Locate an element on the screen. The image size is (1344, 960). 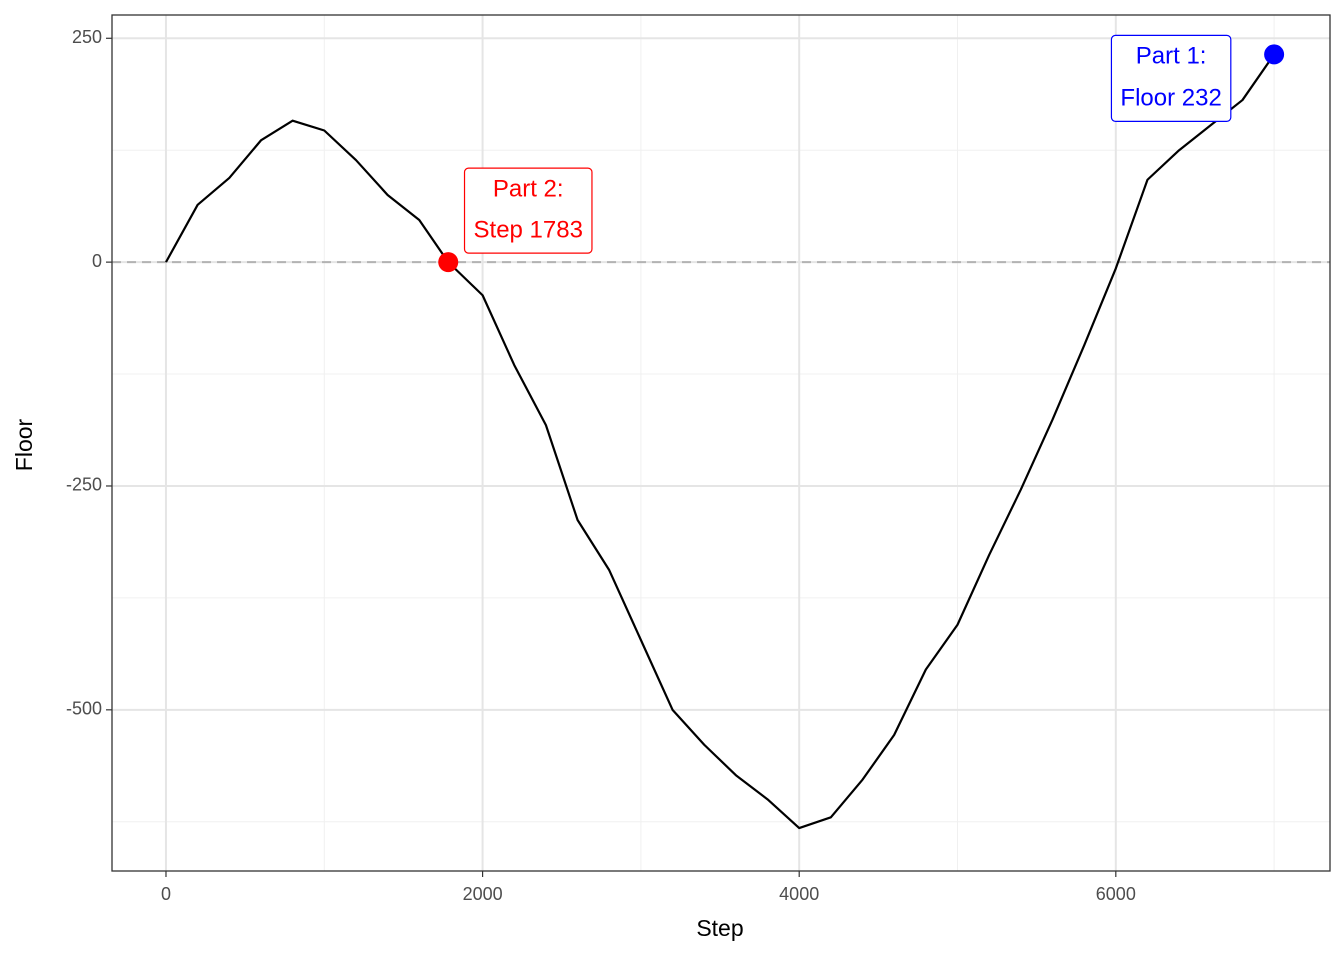
x-tick-label: 4000 is located at coordinates (799, 894).